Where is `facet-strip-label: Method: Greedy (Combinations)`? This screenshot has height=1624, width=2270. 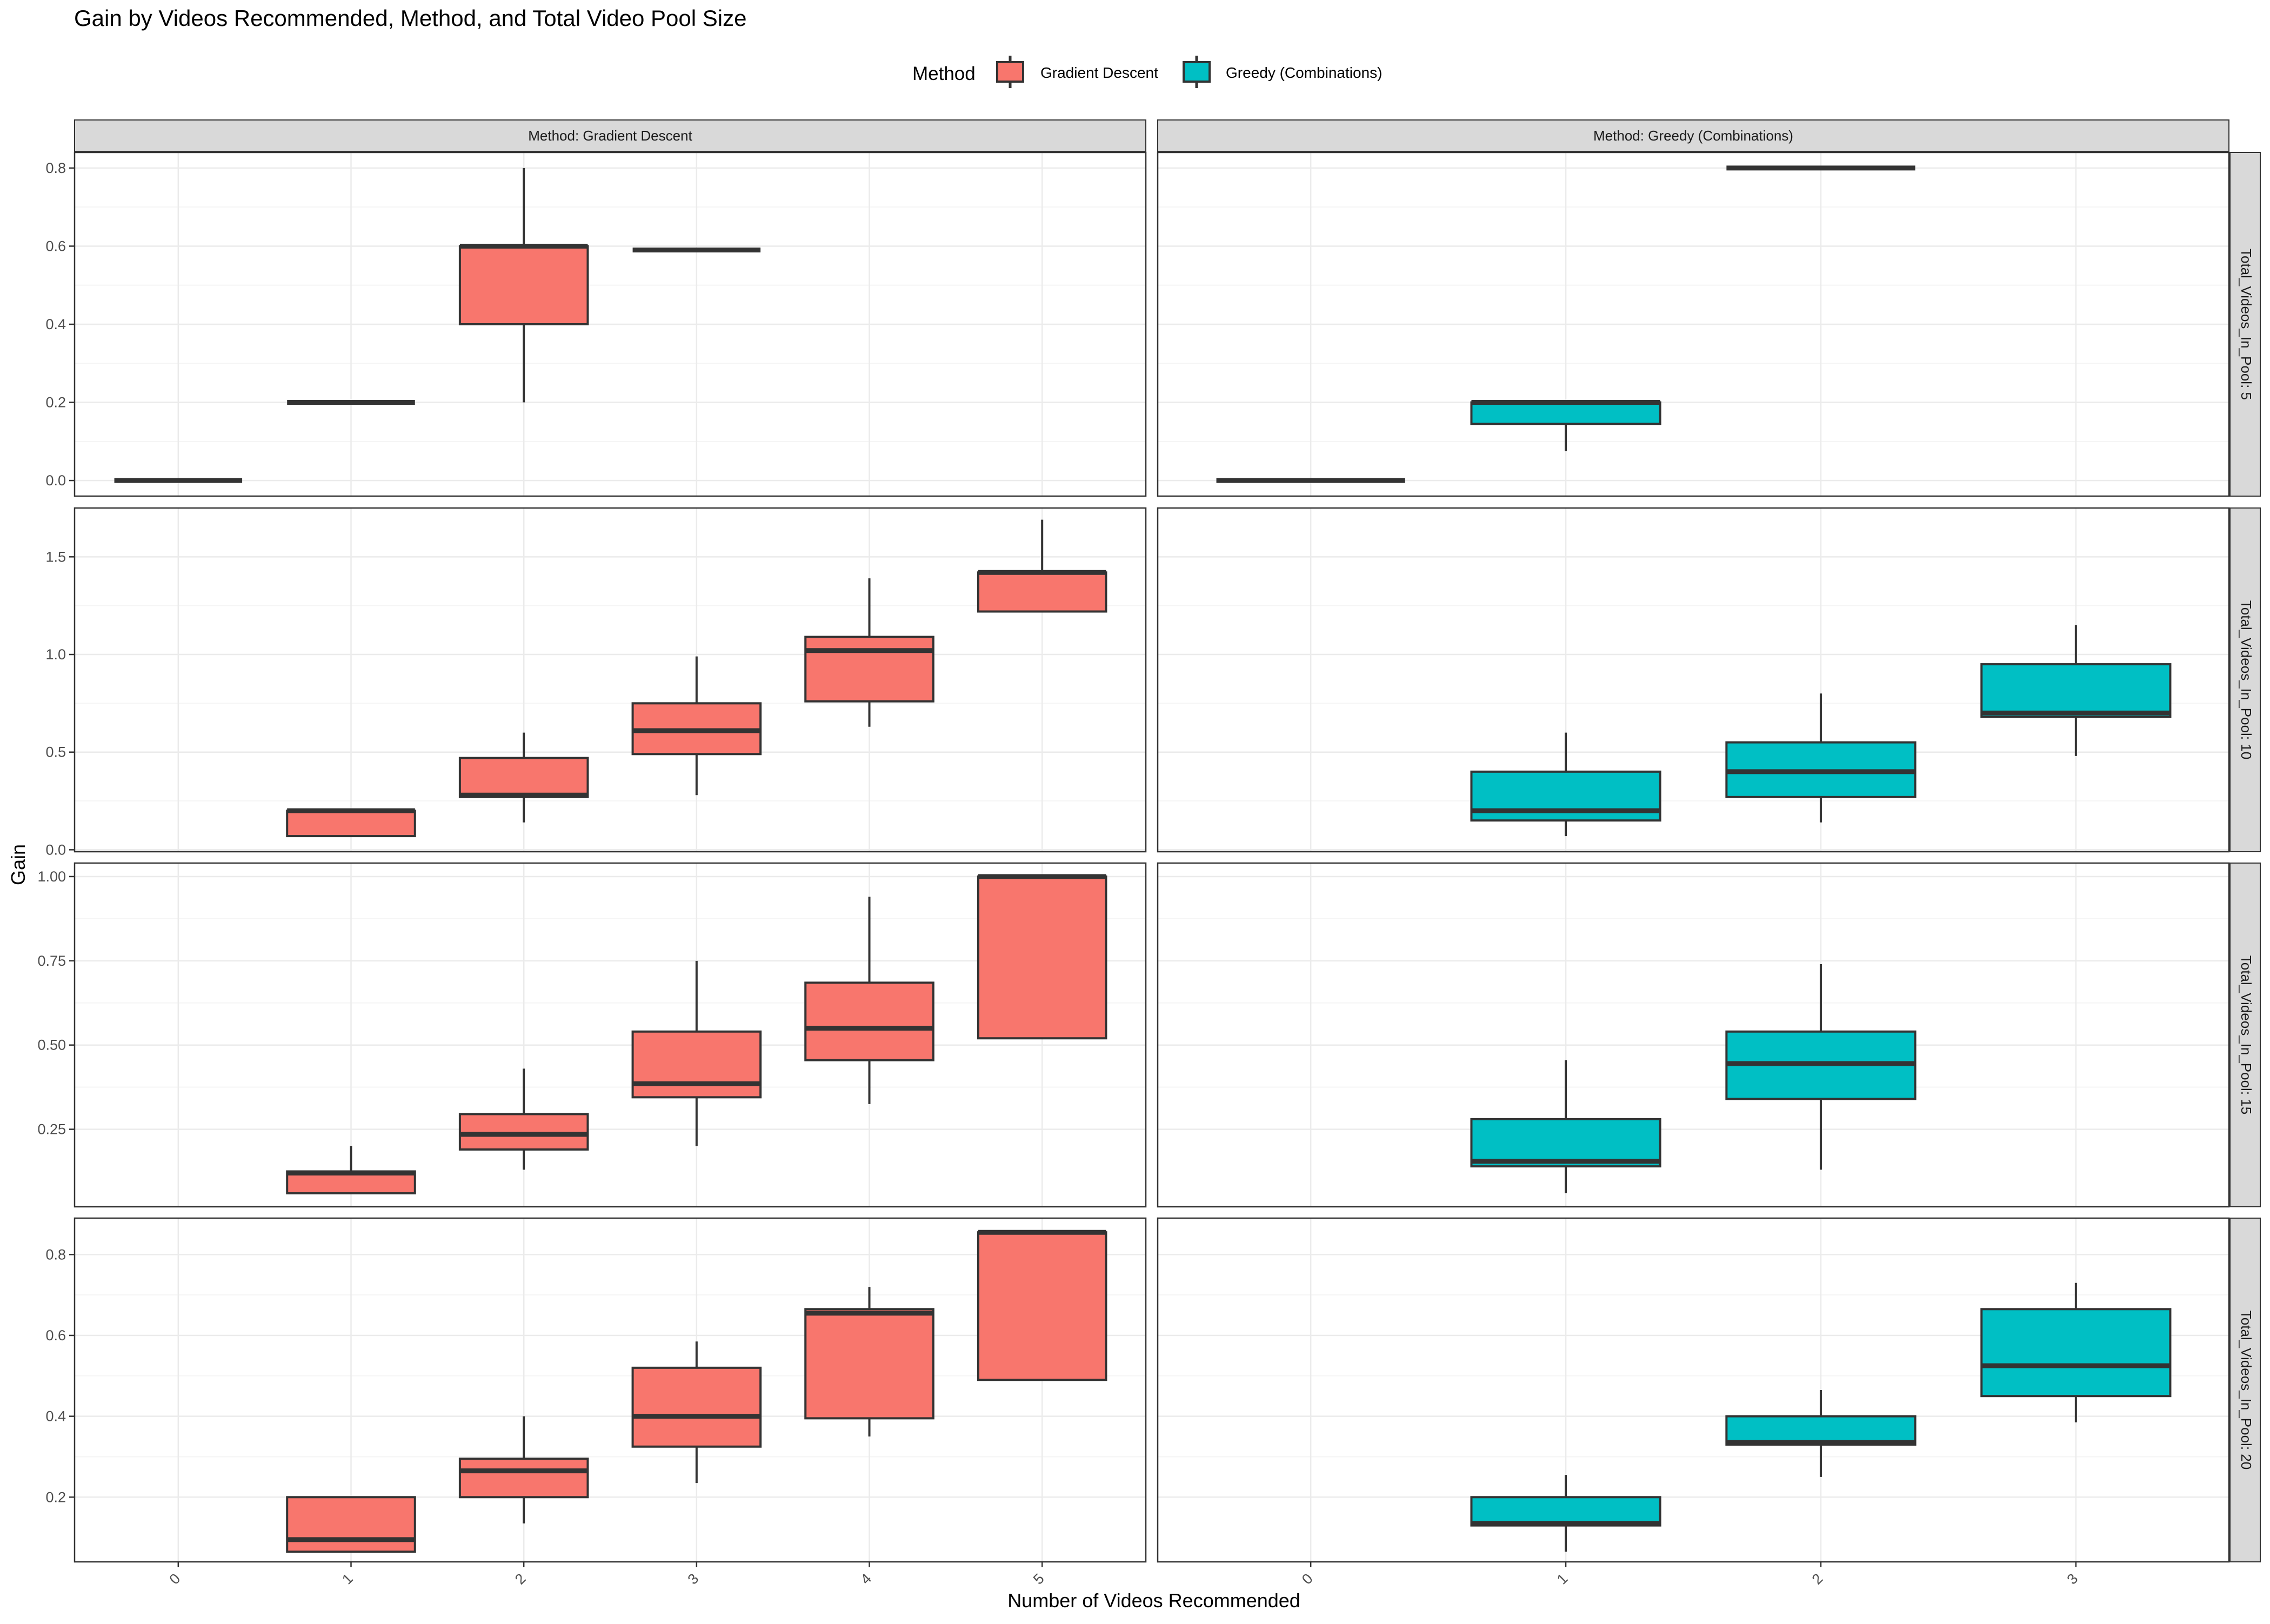 facet-strip-label: Method: Greedy (Combinations) is located at coordinates (1693, 136).